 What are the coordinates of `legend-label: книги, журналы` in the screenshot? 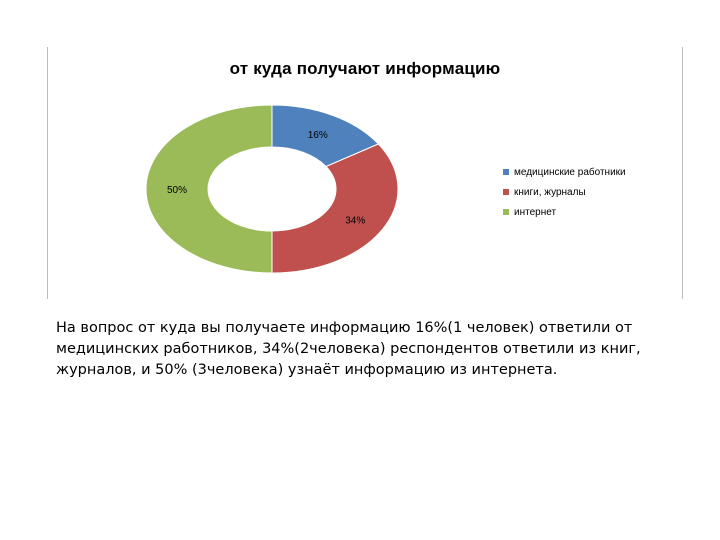 It's located at (550, 192).